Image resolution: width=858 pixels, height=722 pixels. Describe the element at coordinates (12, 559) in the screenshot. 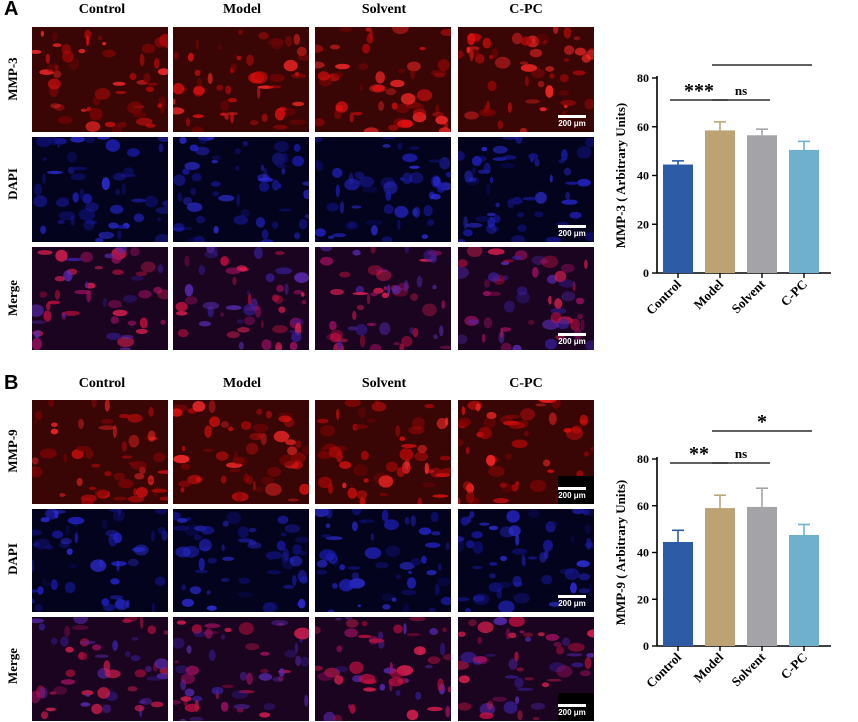

I see `row-label-dapi-b: DAPI` at that location.